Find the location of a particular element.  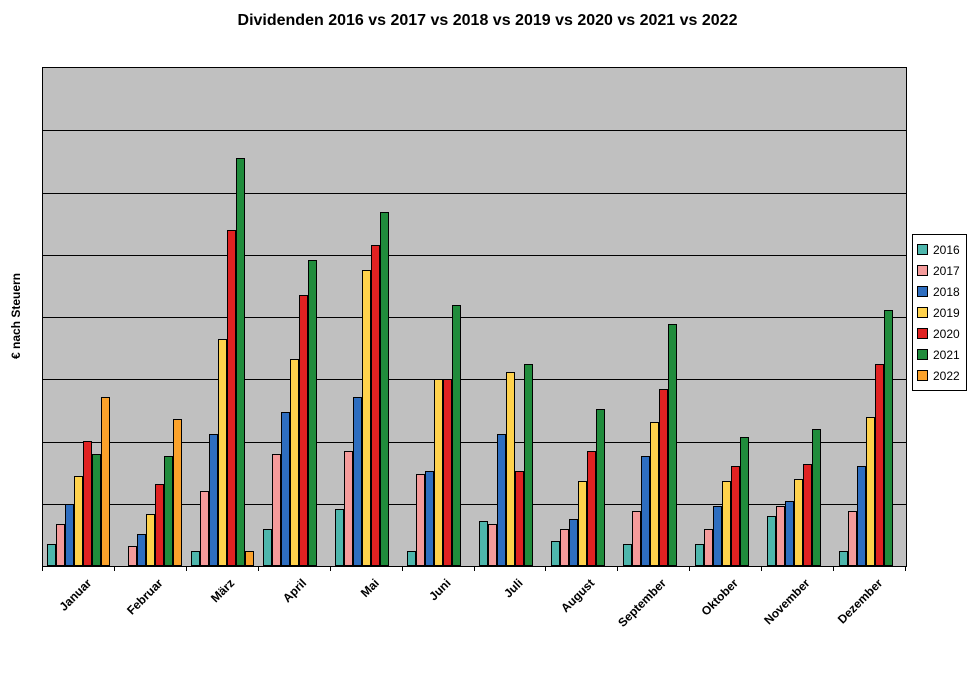

bar-2018-juli is located at coordinates (501, 500).